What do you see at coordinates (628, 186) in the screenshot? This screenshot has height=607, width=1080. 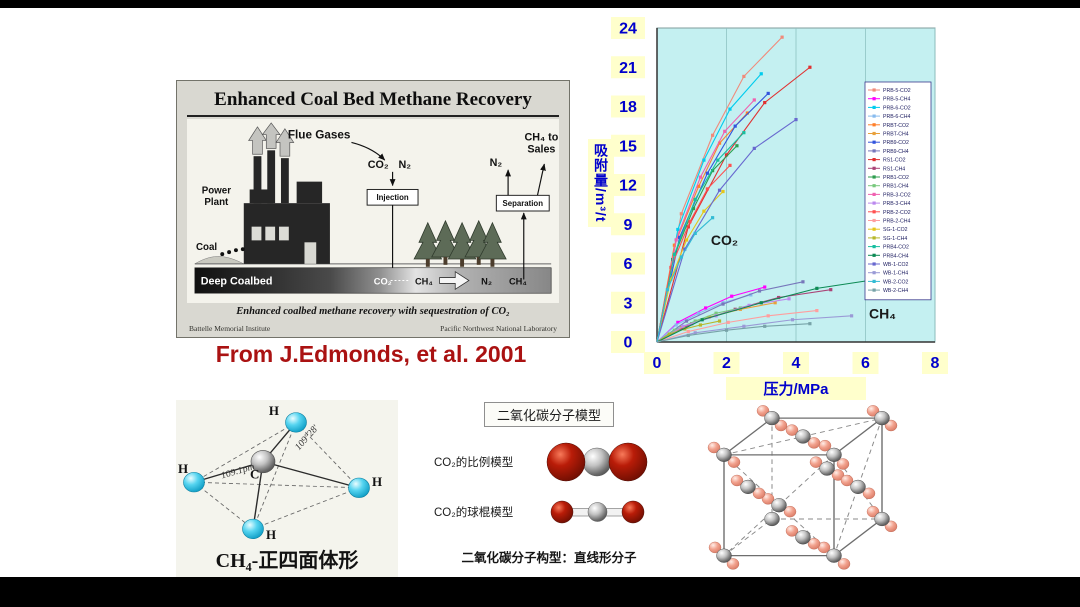 I see `y-tick-label: 12` at bounding box center [628, 186].